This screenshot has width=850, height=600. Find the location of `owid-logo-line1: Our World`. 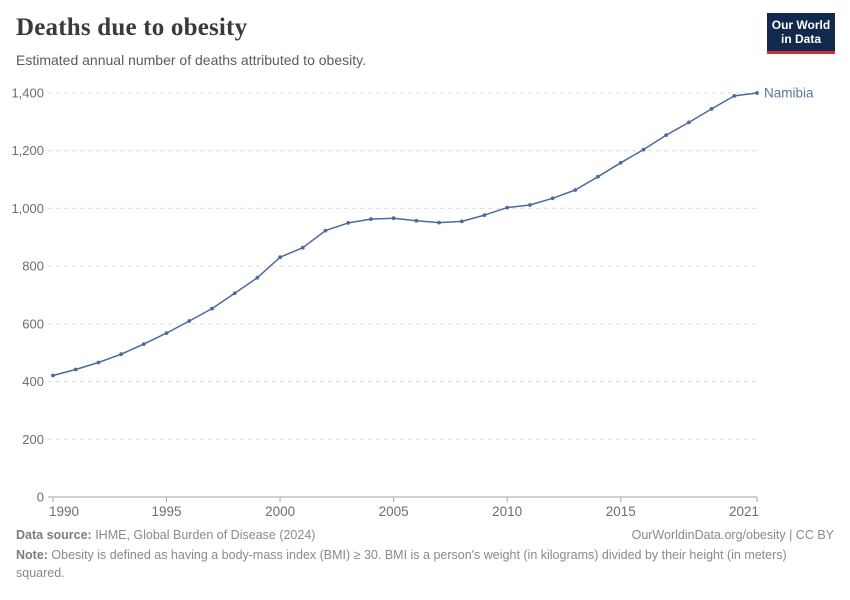

owid-logo-line1: Our World is located at coordinates (801, 25).